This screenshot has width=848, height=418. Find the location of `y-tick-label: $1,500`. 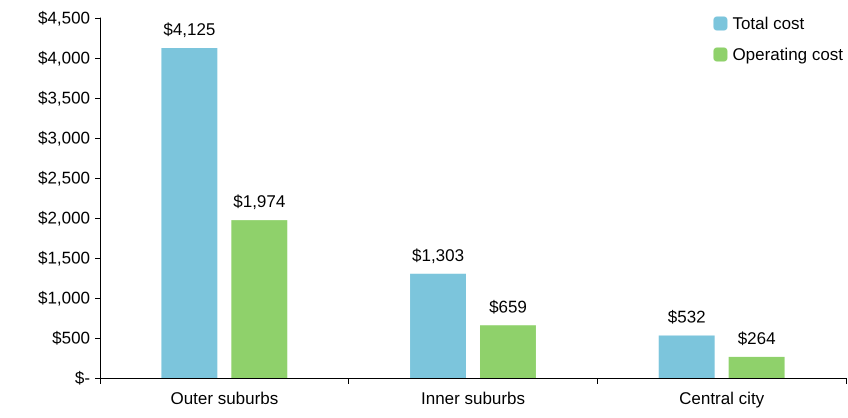

y-tick-label: $1,500 is located at coordinates (64, 258).